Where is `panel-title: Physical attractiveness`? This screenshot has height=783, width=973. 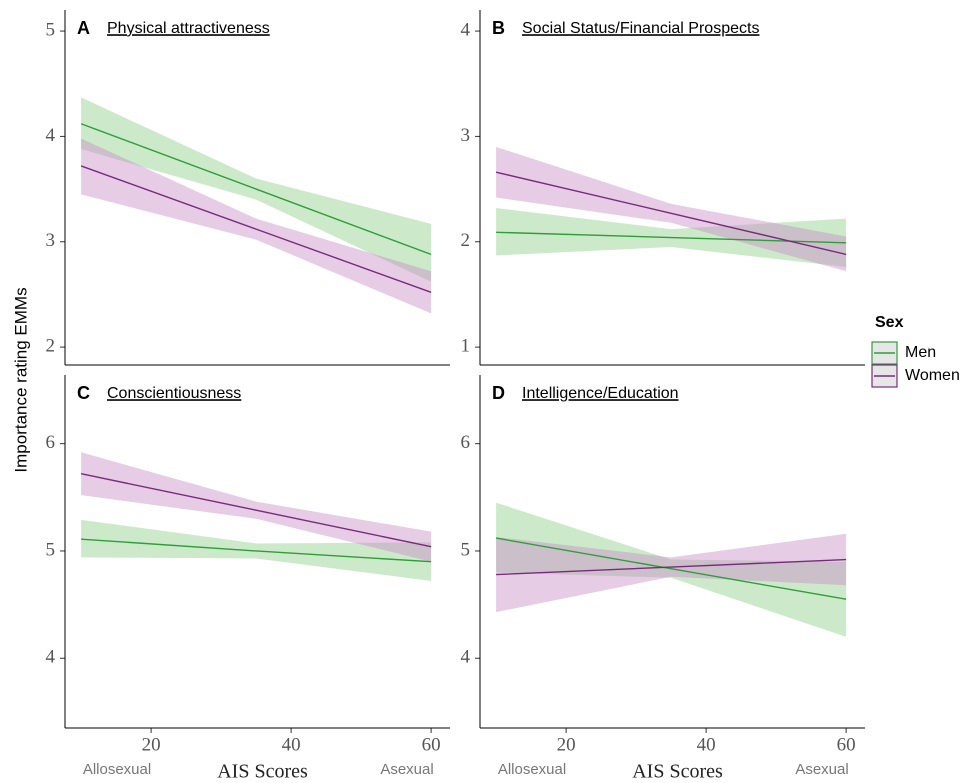 panel-title: Physical attractiveness is located at coordinates (188, 28).